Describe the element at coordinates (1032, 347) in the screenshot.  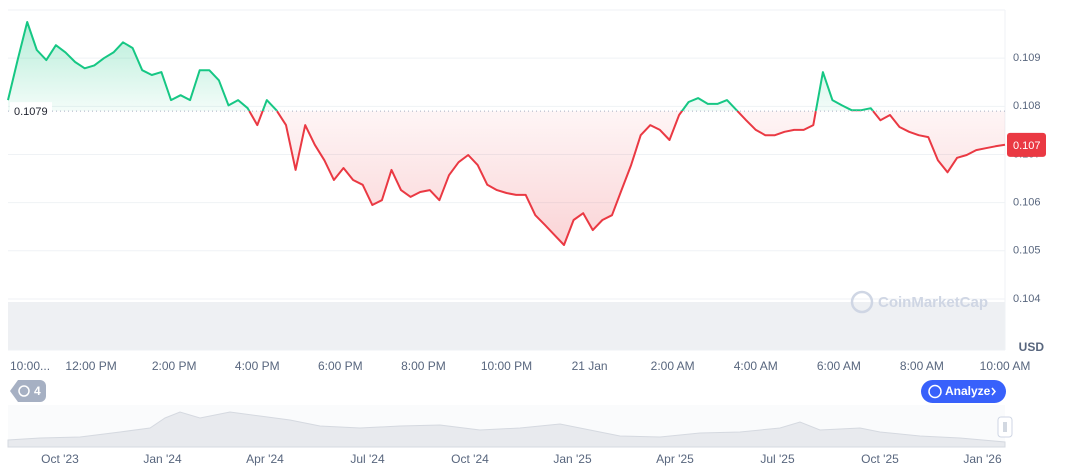
I see `y-axis-label: USD` at that location.